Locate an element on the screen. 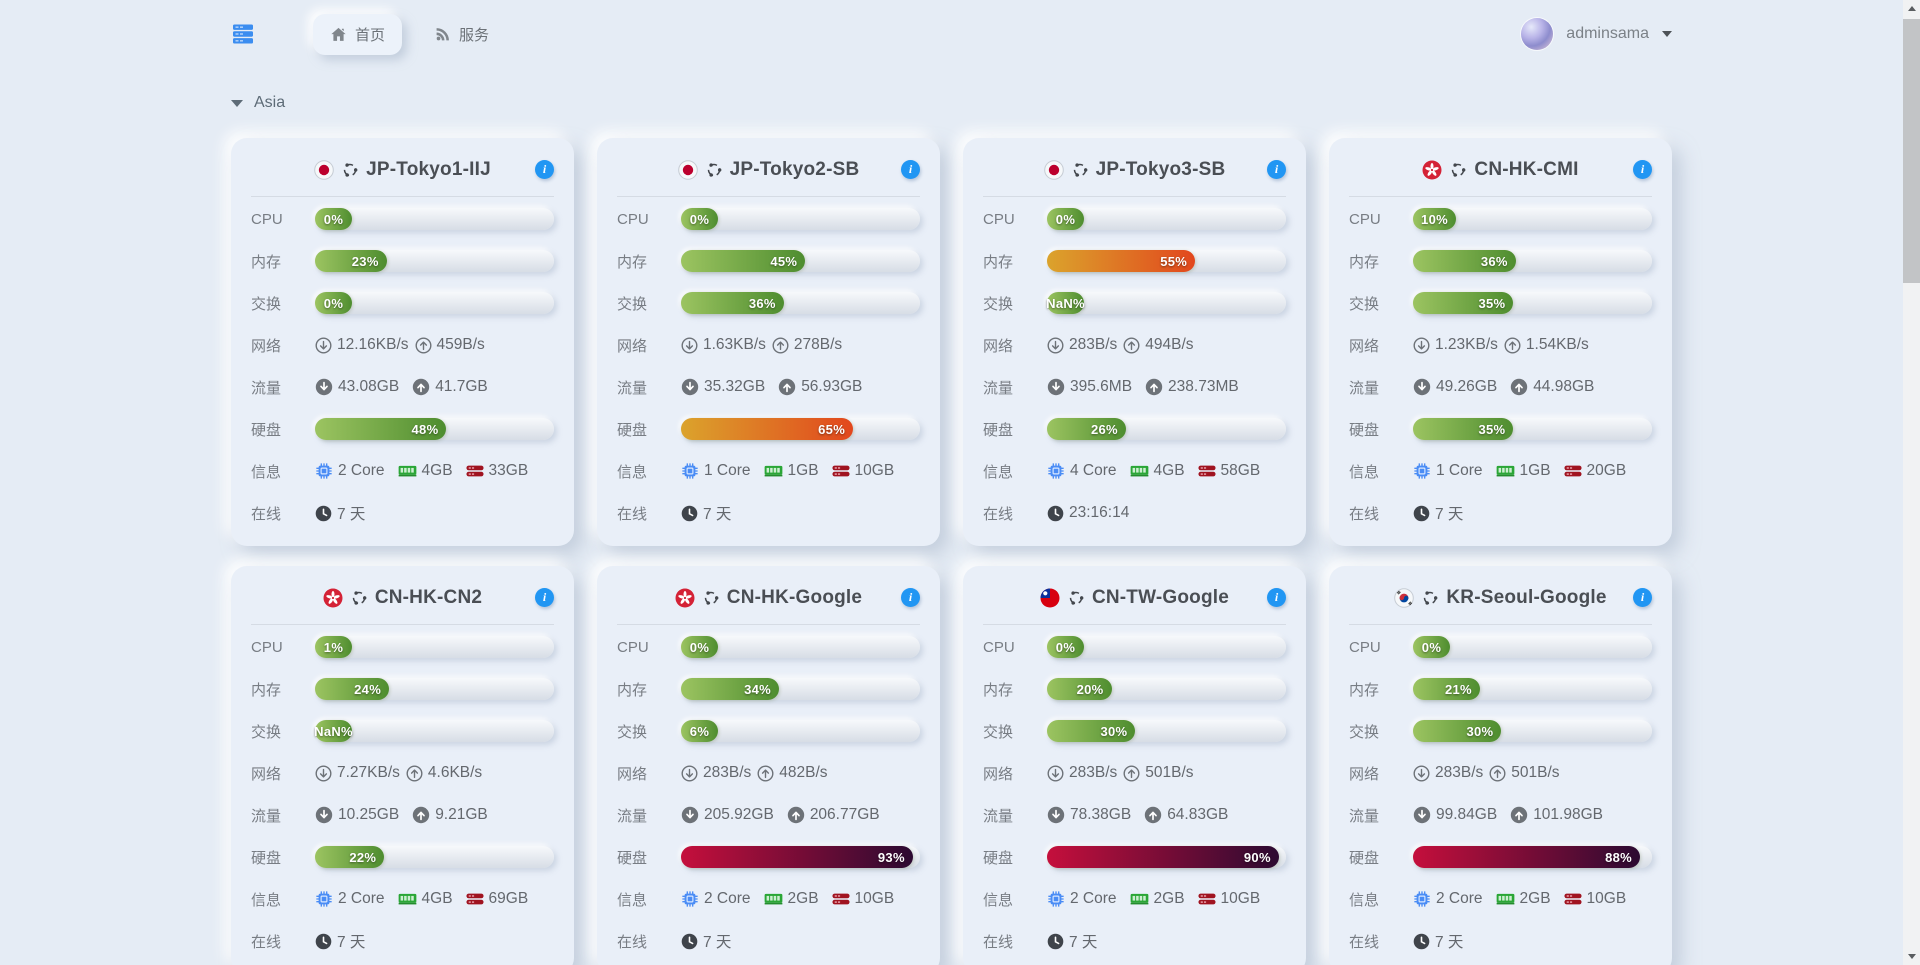  triangle-down-icon is located at coordinates (1911, 956).